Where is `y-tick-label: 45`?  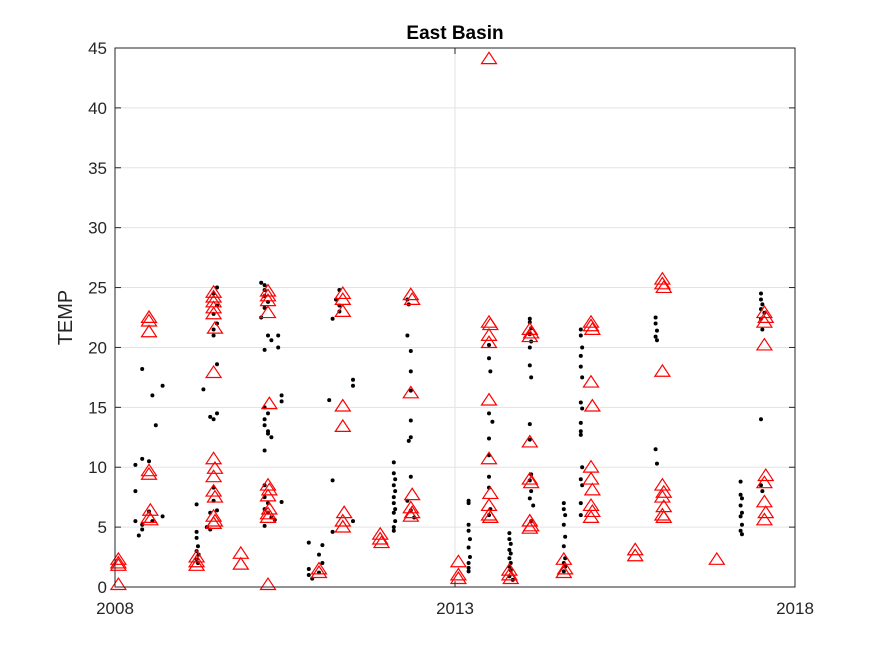 y-tick-label: 45 is located at coordinates (97, 48).